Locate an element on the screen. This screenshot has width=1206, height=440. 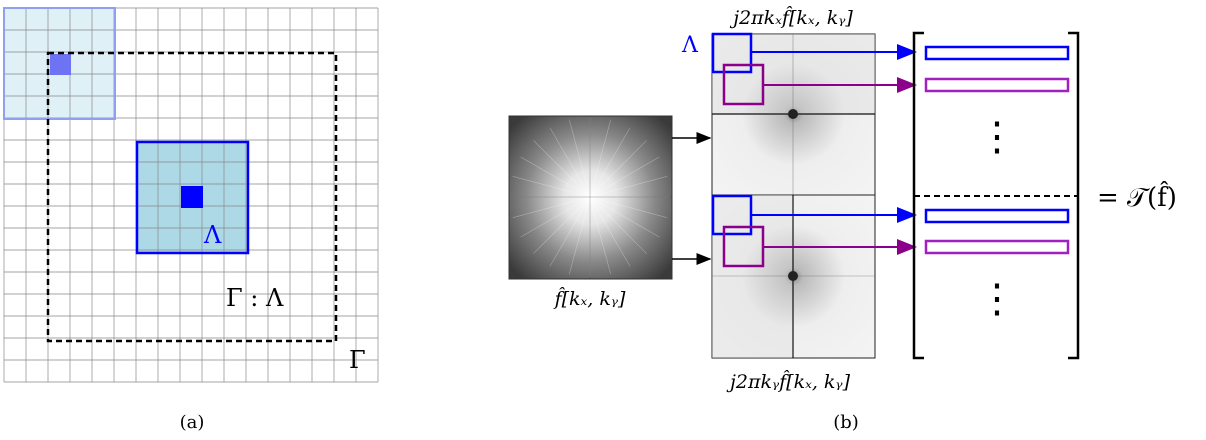
input-fft-image is located at coordinates (590, 197).